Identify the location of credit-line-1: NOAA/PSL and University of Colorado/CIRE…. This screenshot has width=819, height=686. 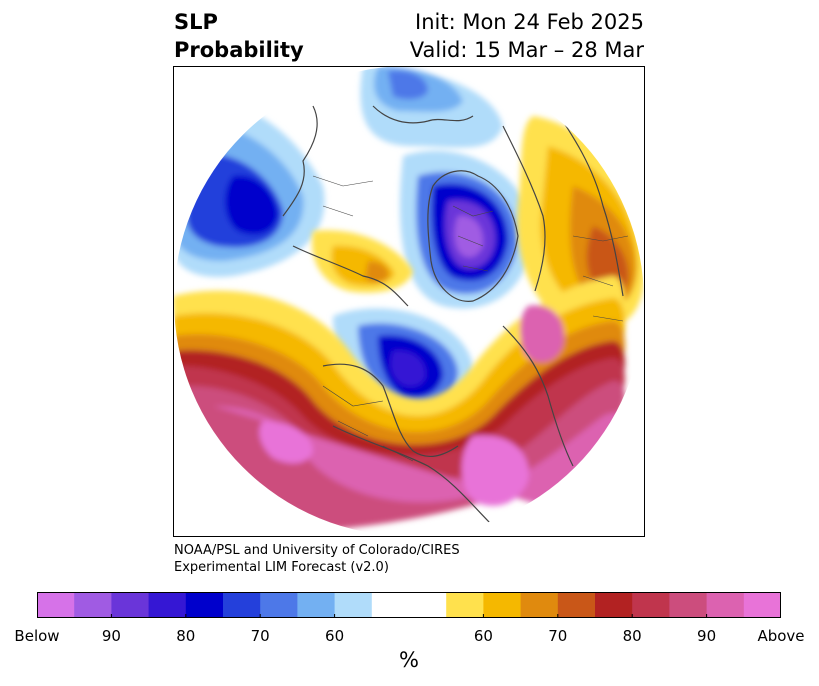
(317, 550).